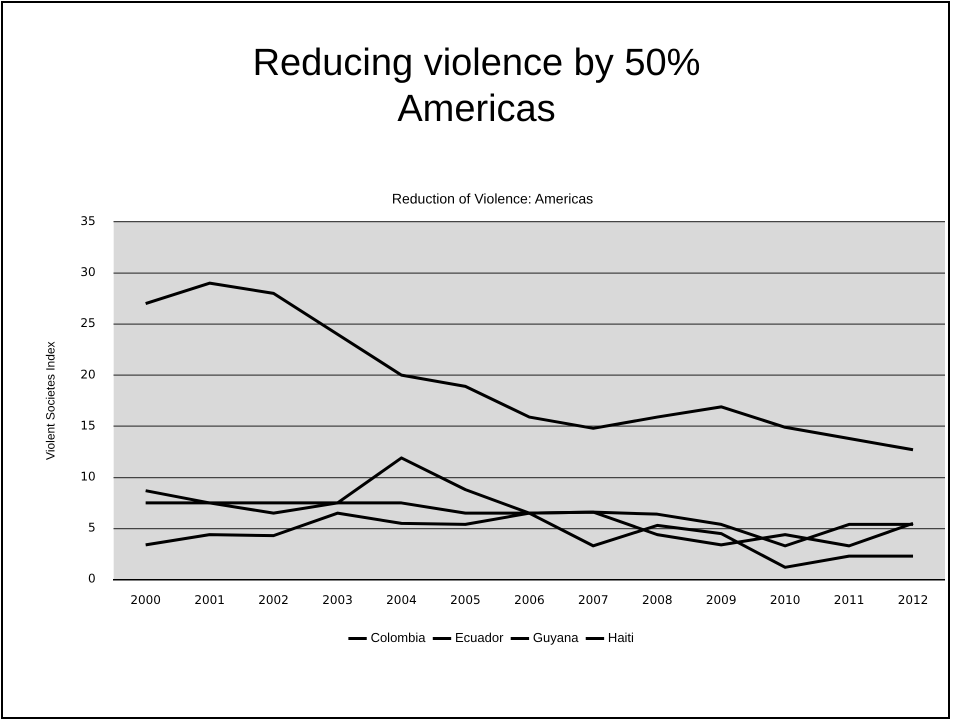 The width and height of the screenshot is (955, 723). What do you see at coordinates (657, 599) in the screenshot?
I see `x-tick-label: 2008` at bounding box center [657, 599].